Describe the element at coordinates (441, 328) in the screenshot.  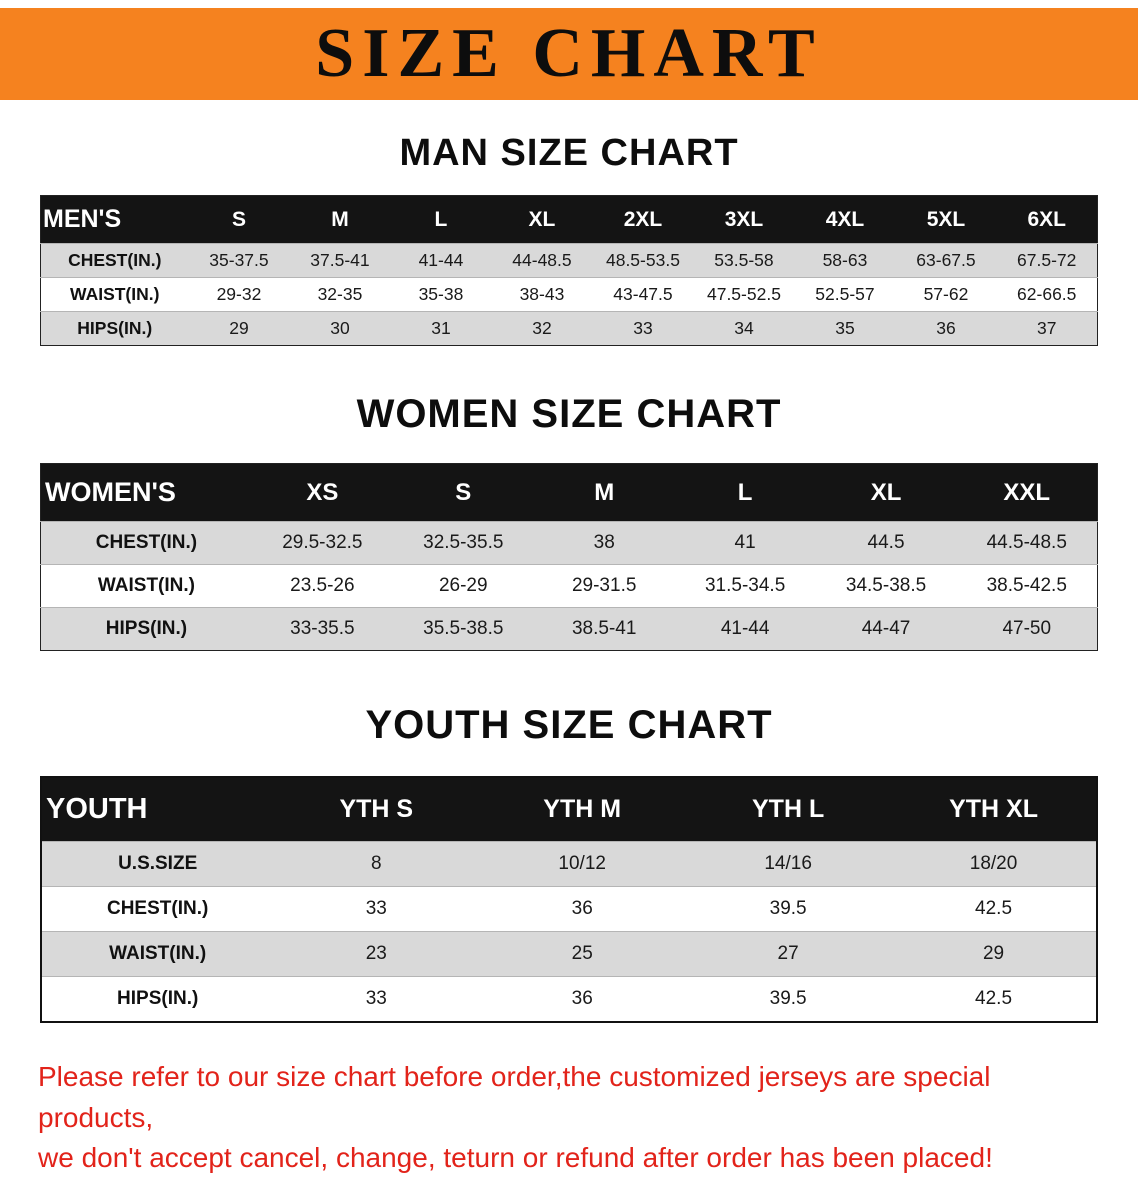
I see `value-cell: 31` at that location.